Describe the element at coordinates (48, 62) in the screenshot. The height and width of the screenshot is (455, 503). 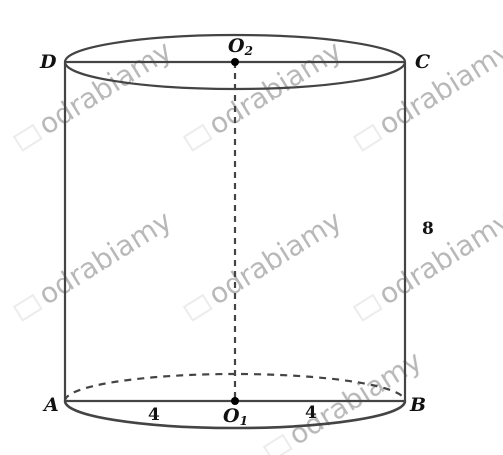
I see `label-d: D` at that location.